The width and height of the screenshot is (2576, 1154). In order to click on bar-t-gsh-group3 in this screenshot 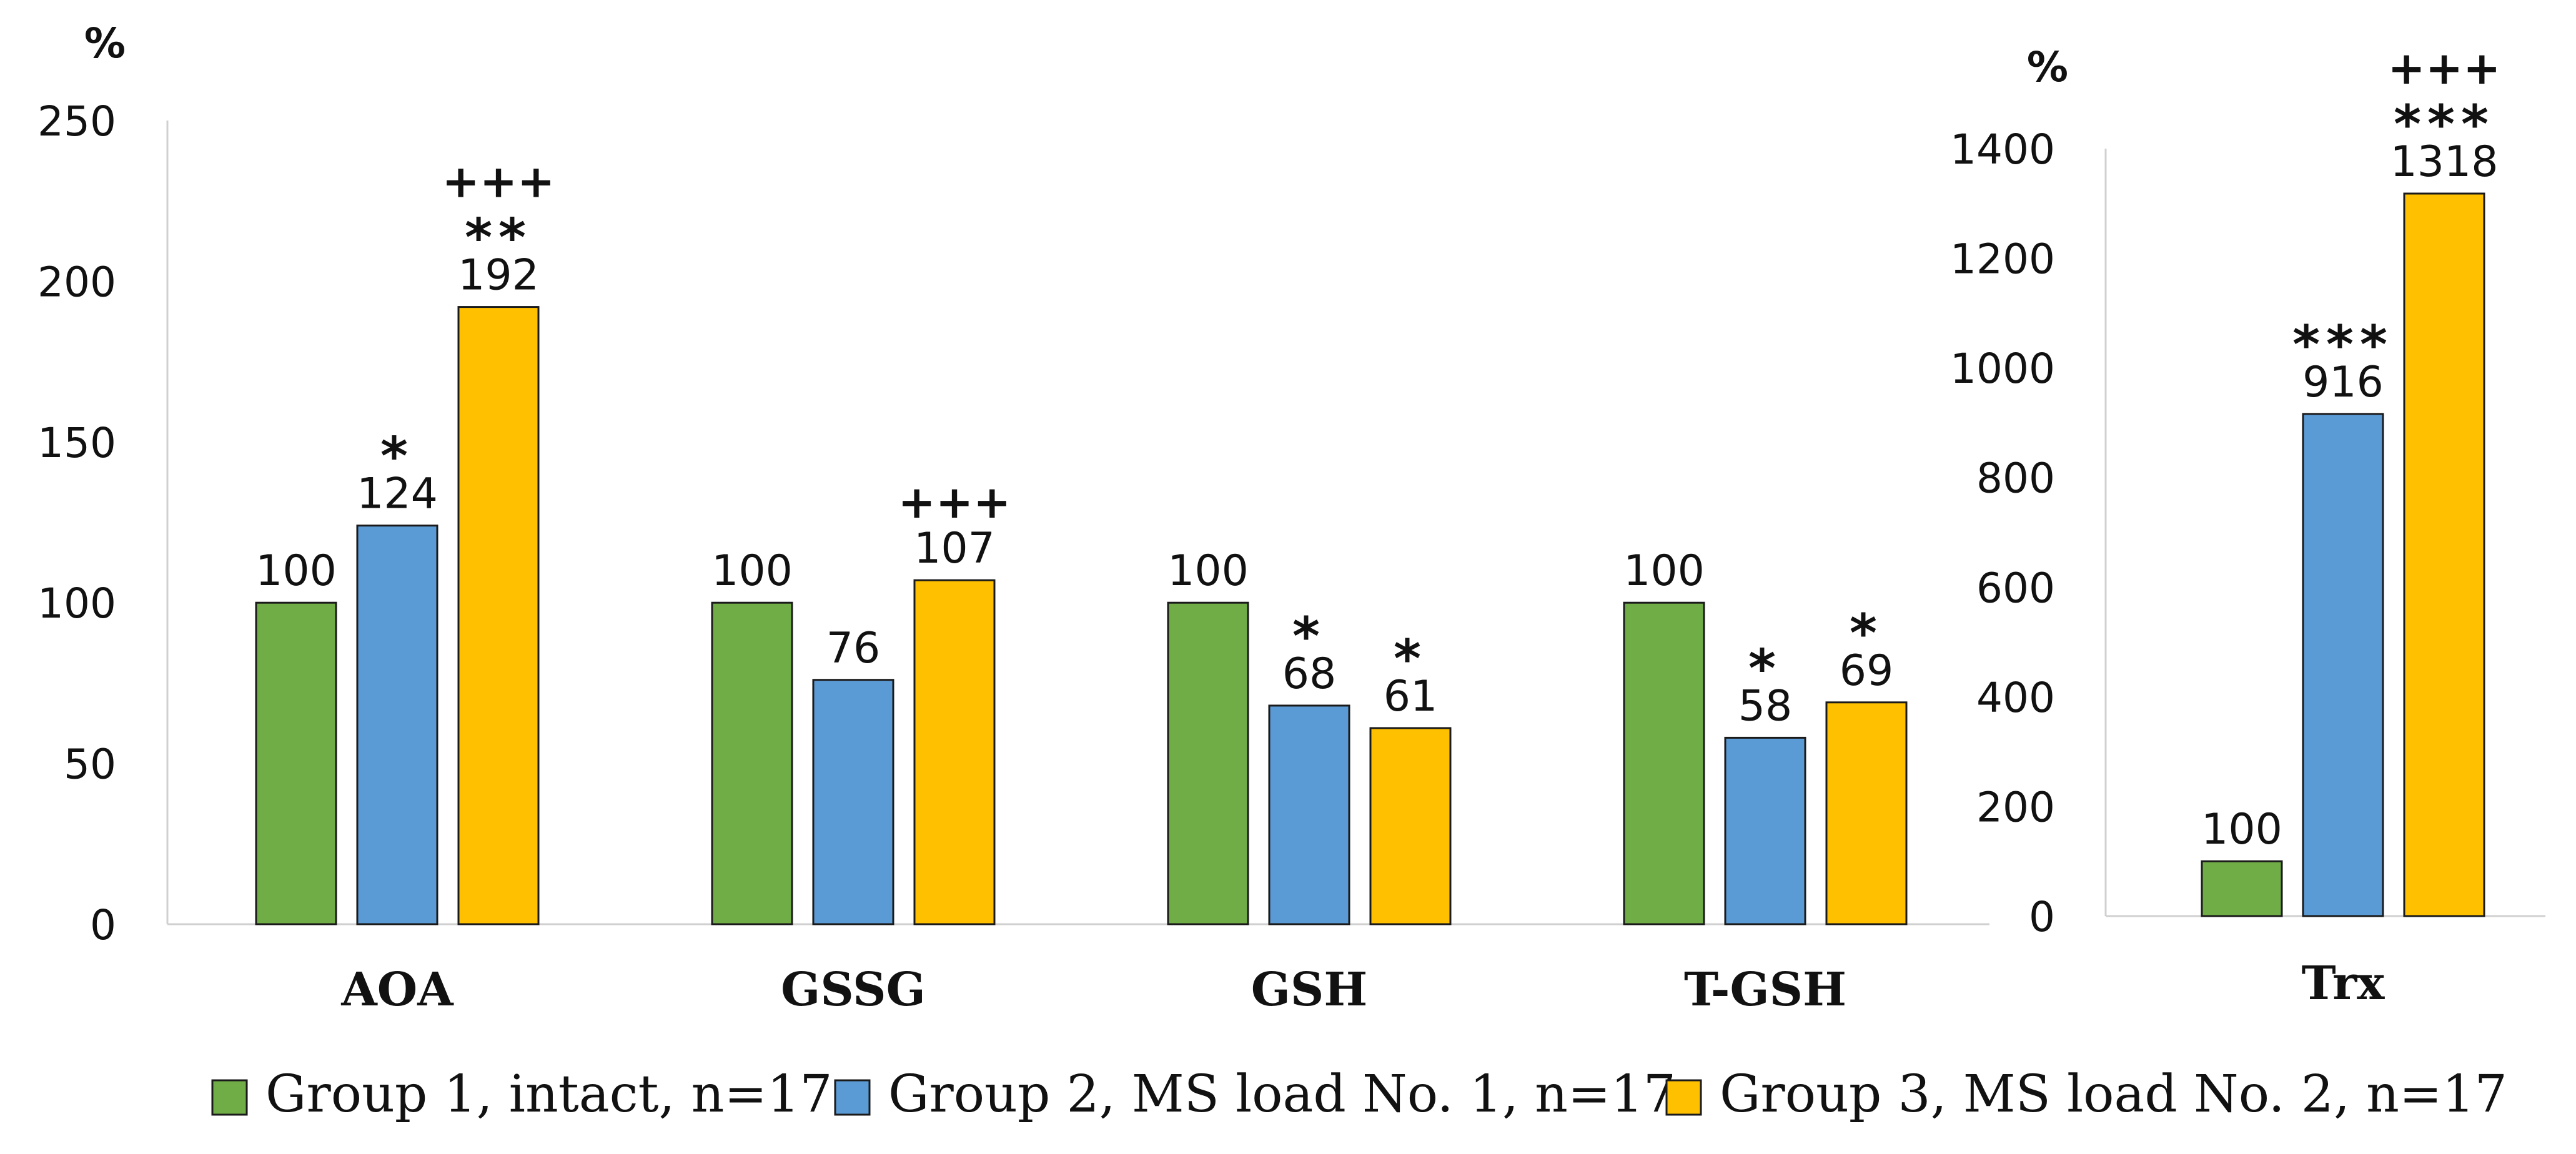, I will do `click(1866, 813)`.